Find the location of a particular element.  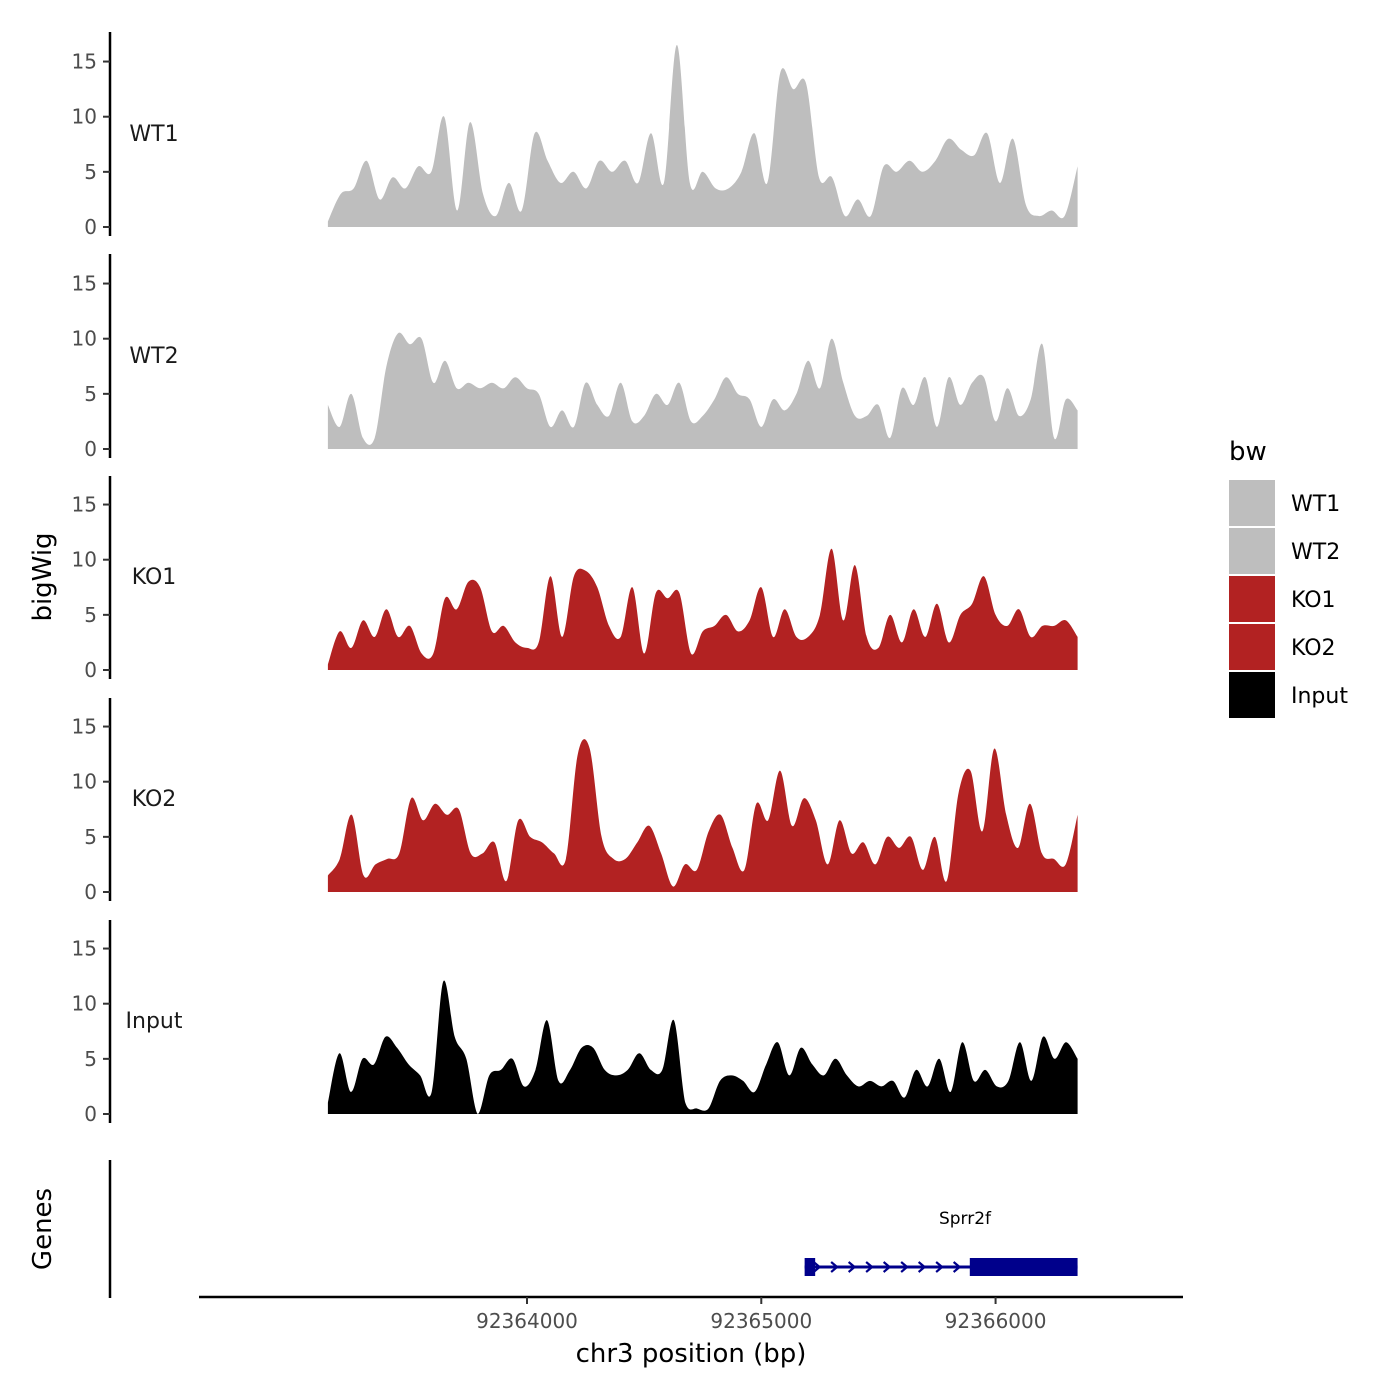

track-ko1: 0 5 10 15 KO1 is located at coordinates (575, 579).